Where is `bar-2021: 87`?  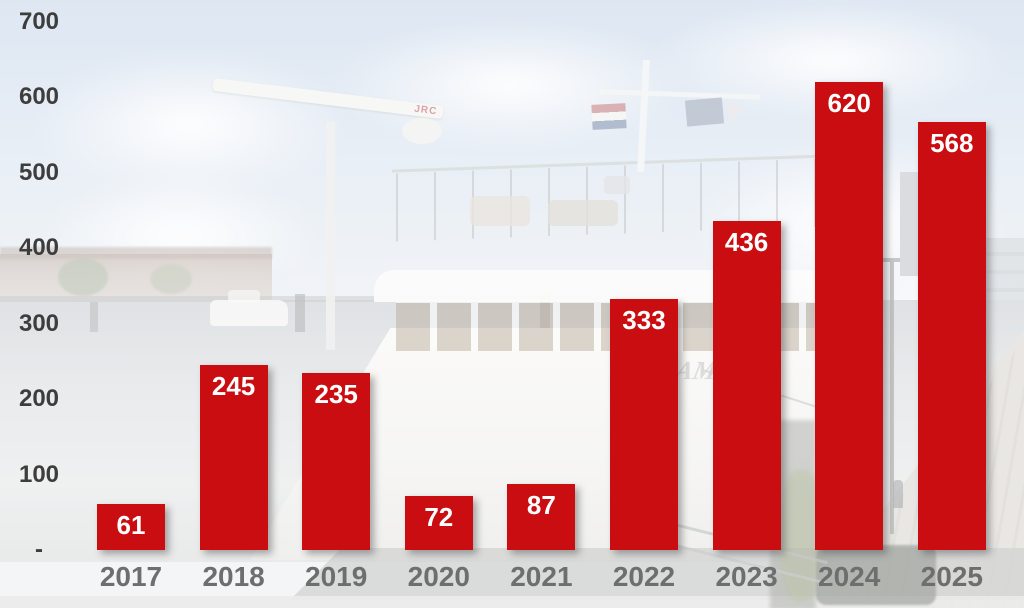 bar-2021: 87 is located at coordinates (541, 517).